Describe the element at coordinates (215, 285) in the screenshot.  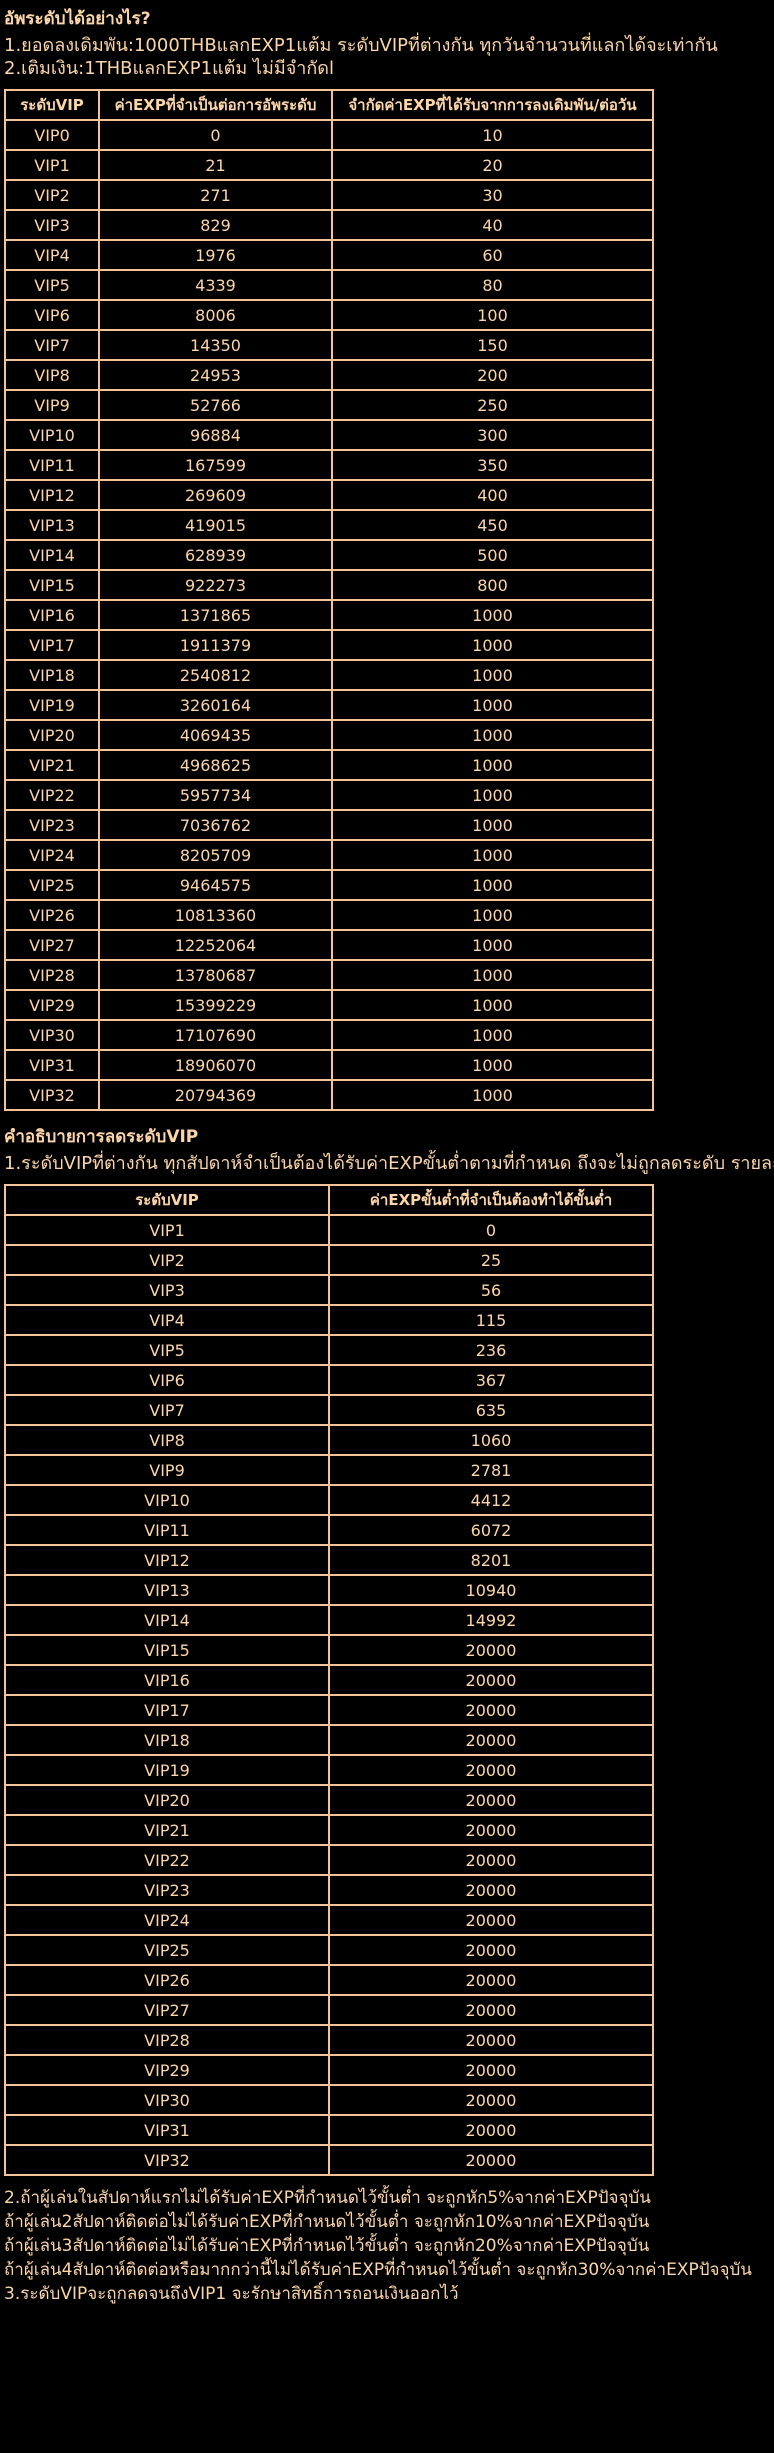
I see `table-cell: 4339` at that location.